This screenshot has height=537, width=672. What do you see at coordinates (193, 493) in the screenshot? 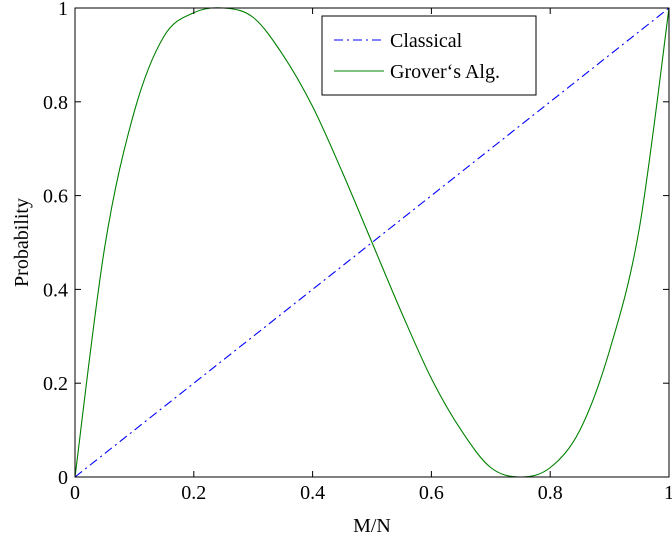
I see `x-tick-label: 0.2` at bounding box center [193, 493].